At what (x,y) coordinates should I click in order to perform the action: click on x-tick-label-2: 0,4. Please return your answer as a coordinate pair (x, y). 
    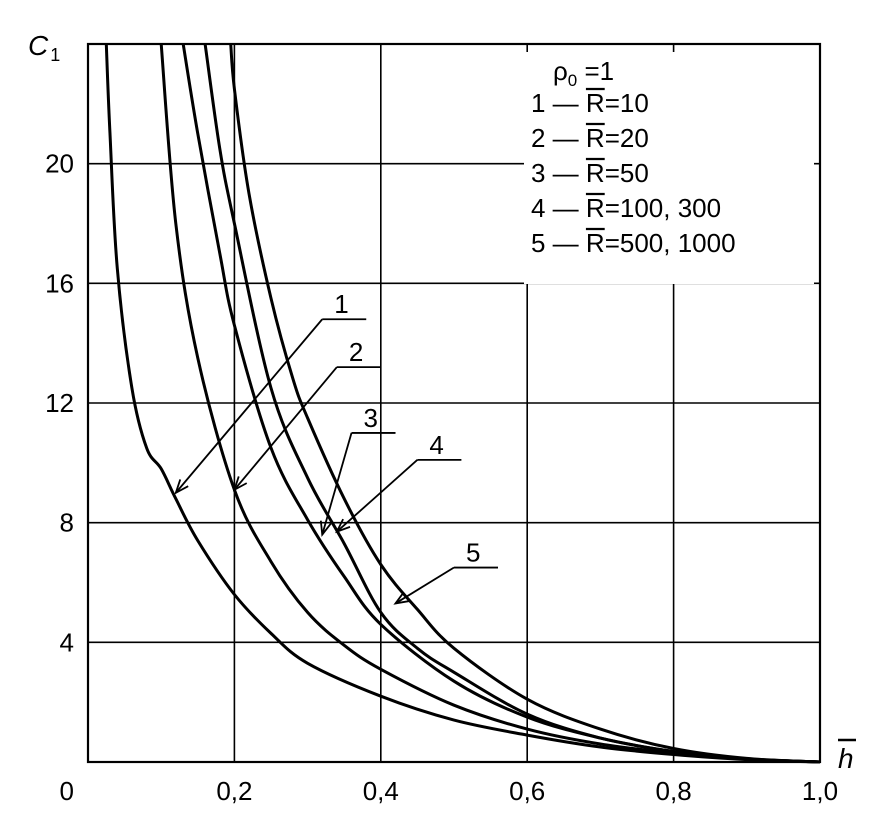
    Looking at the image, I should click on (381, 791).